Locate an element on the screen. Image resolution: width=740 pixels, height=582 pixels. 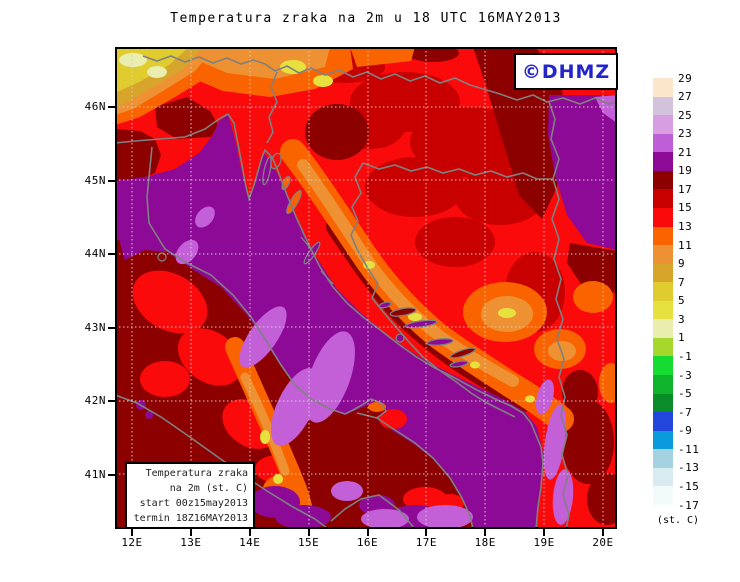
colorbar-tick-label: 23 is located at coordinates (685, 134).